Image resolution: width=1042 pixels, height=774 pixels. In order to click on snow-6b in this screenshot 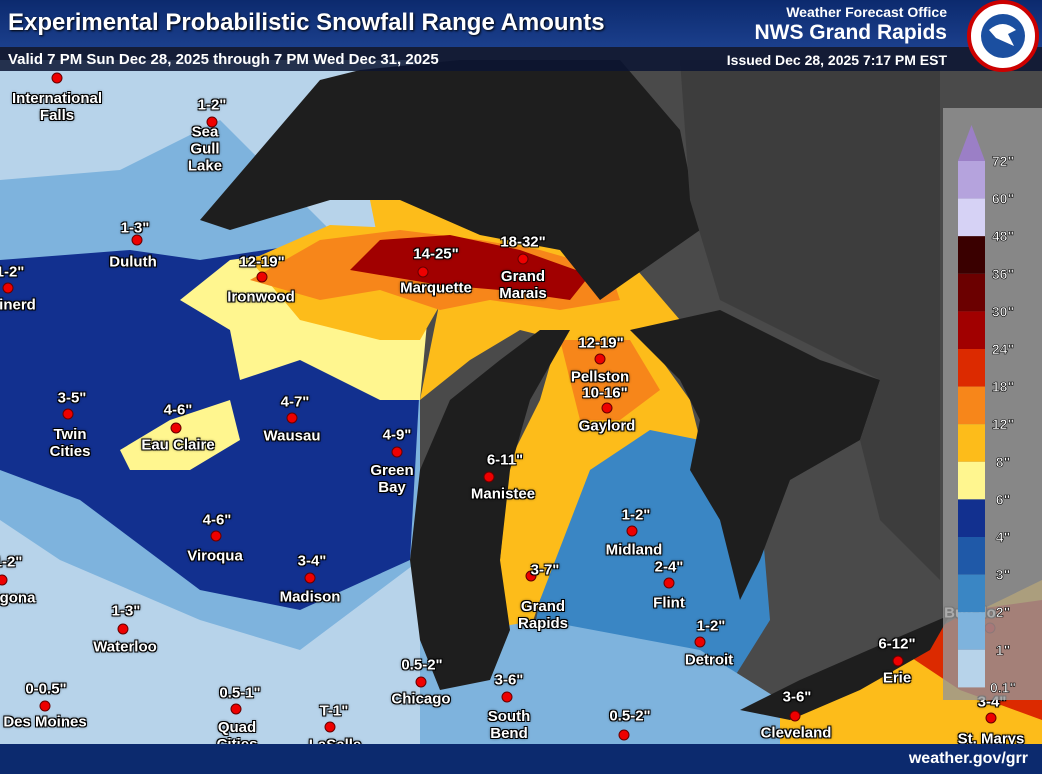, I will do `click(180, 435)`.